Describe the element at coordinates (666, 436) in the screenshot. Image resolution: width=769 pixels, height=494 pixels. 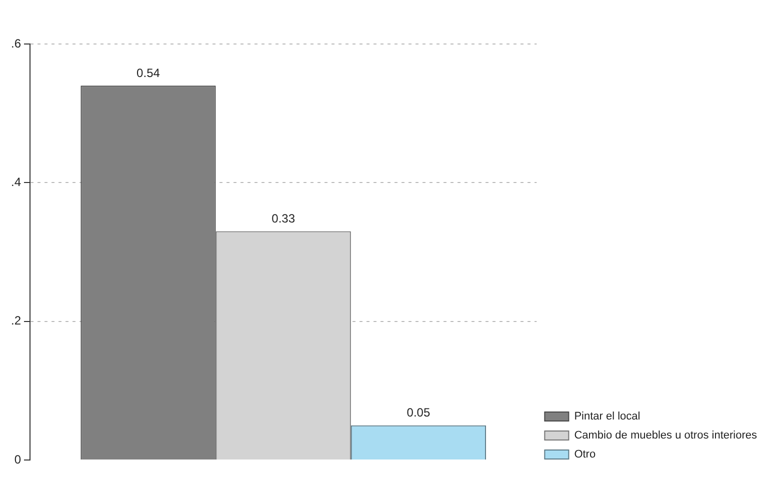
I see `legend-label: Cambio de muebles u otros interiores` at that location.